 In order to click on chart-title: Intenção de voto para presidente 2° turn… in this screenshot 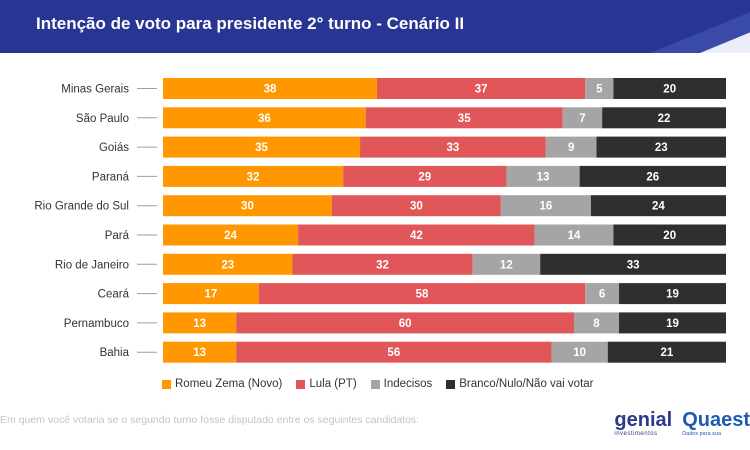, I will do `click(250, 23)`.